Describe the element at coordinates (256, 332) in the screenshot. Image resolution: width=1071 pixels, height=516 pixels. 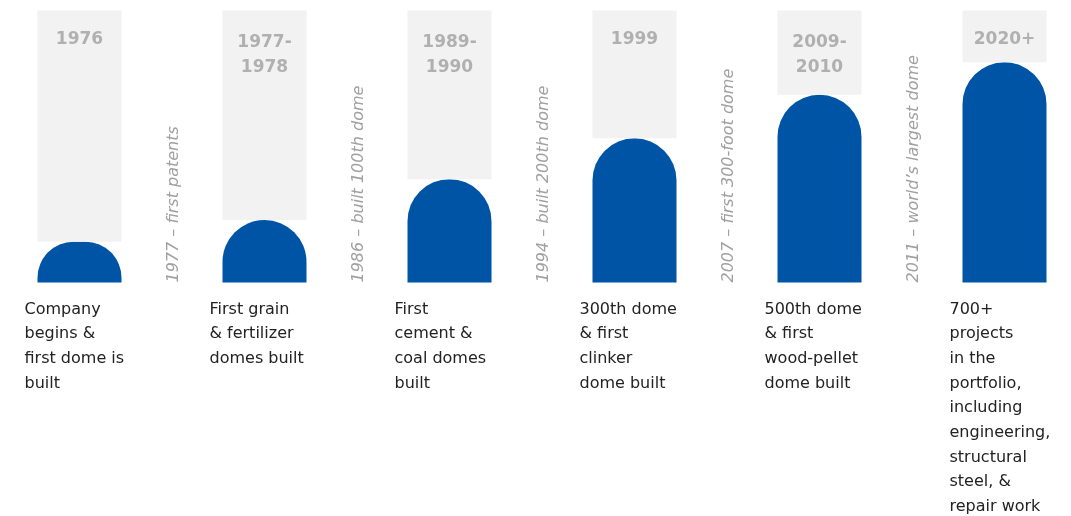
I see `text: First grain & fertilizer domes built` at that location.